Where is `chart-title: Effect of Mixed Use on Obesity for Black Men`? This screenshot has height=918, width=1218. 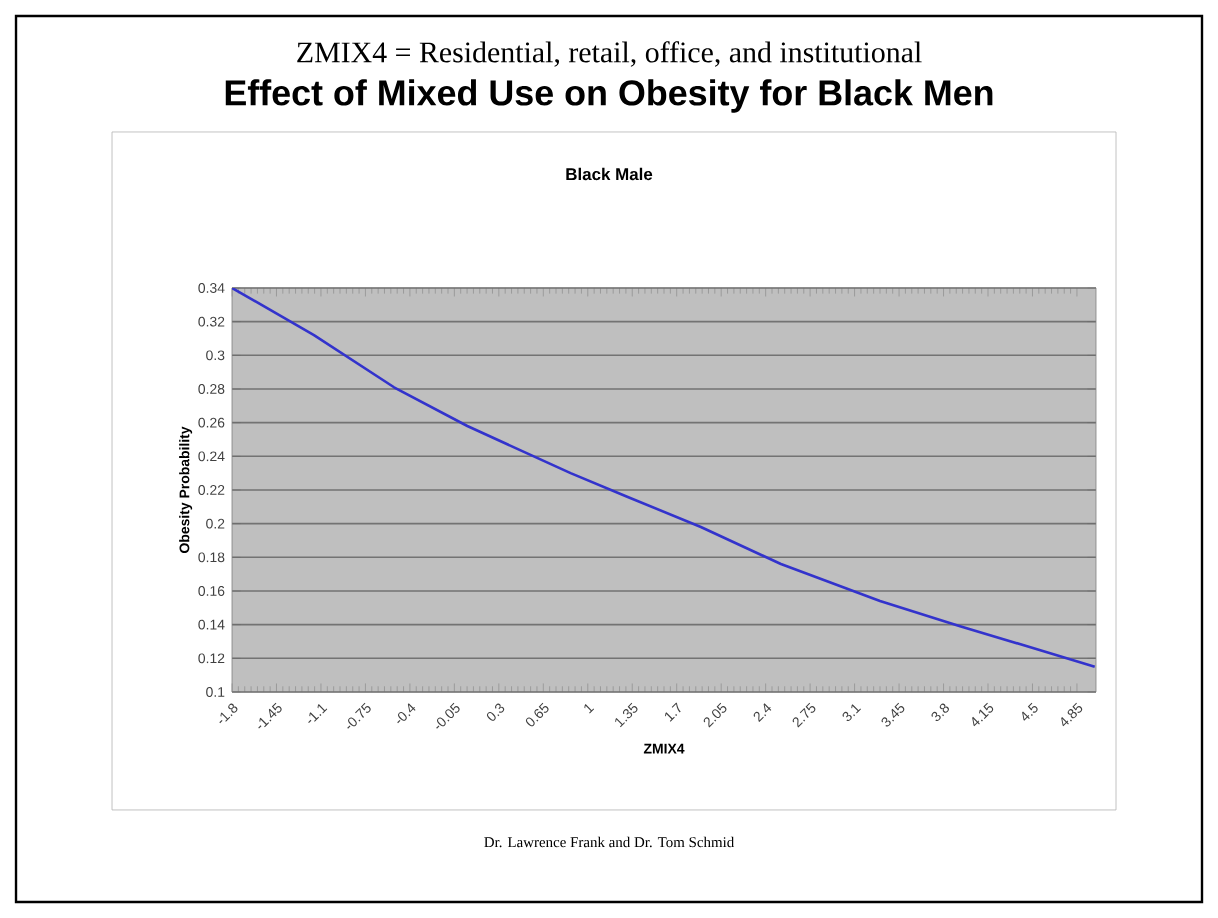 chart-title: Effect of Mixed Use on Obesity for Black Men is located at coordinates (609, 96).